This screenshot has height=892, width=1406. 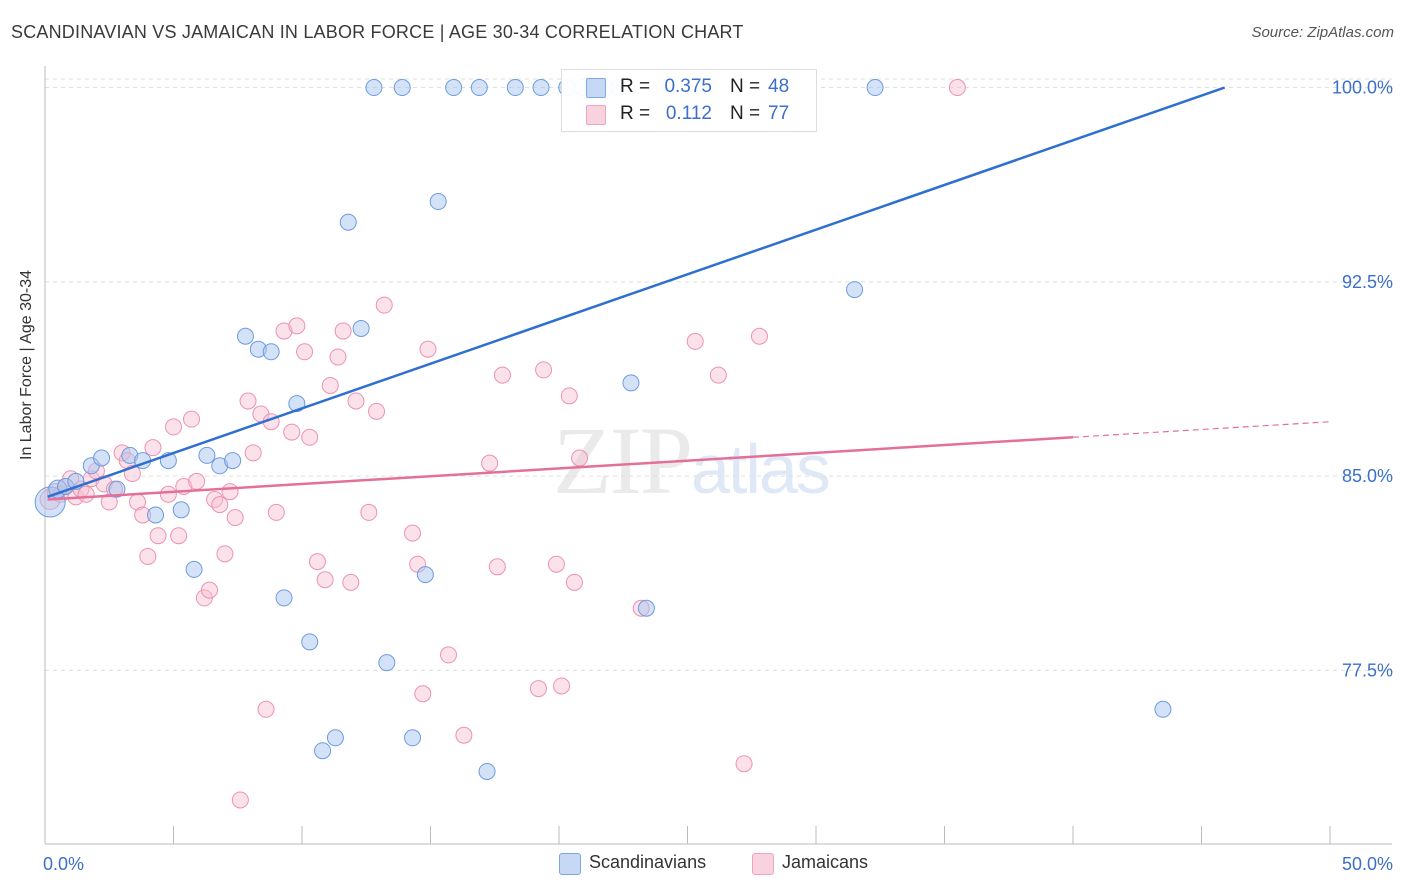 What do you see at coordinates (1362, 88) in the screenshot?
I see `y-tick-label: 100.0%` at bounding box center [1362, 88].